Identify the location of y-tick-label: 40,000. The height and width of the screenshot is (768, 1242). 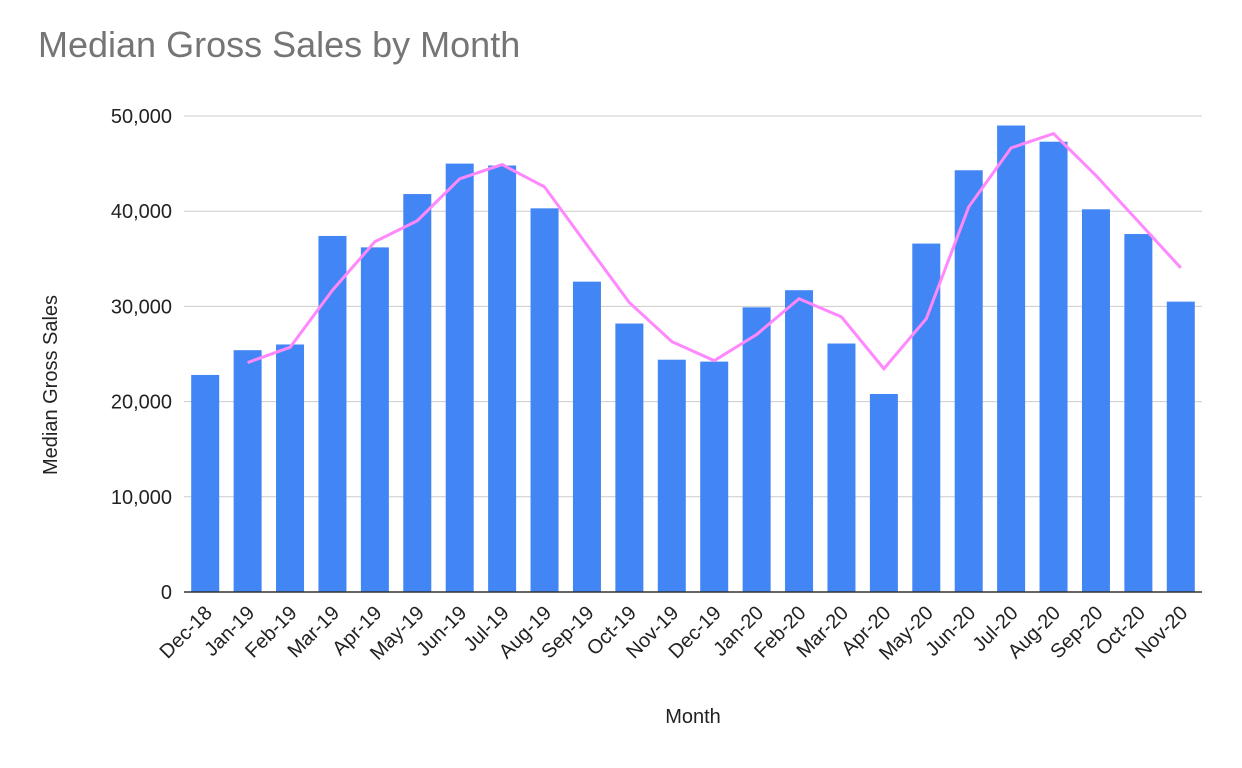
(141, 212).